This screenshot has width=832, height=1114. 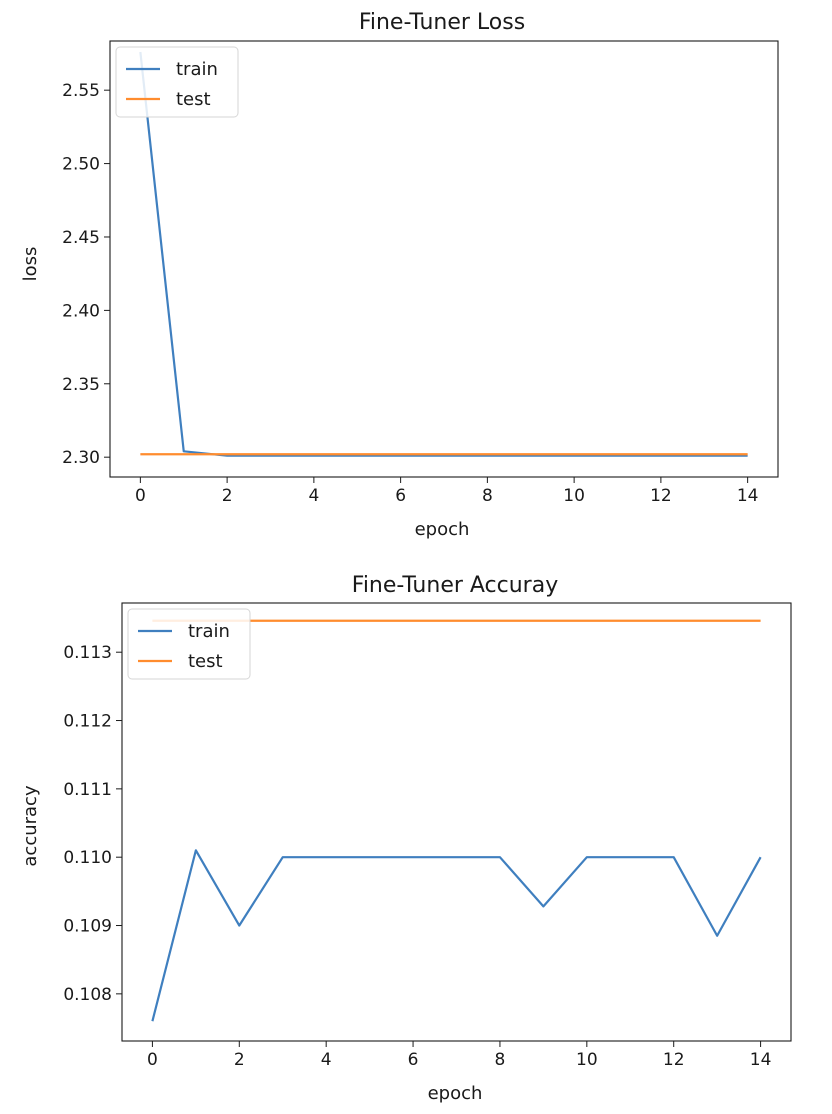 I want to click on y-axis-label: loss, so click(x=30, y=264).